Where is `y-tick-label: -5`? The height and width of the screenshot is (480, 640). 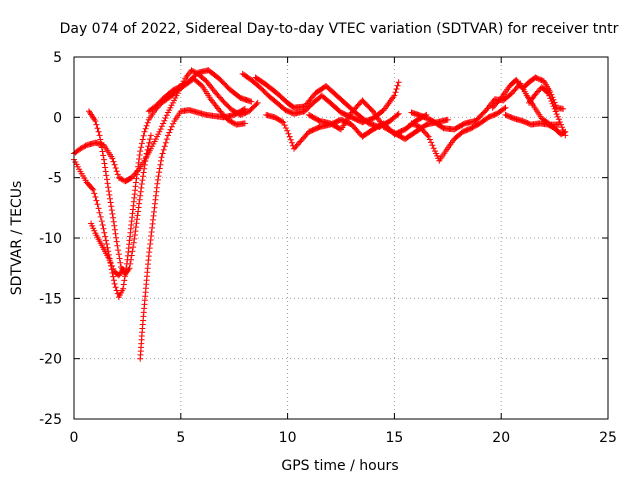 y-tick-label: -5 is located at coordinates (55, 179).